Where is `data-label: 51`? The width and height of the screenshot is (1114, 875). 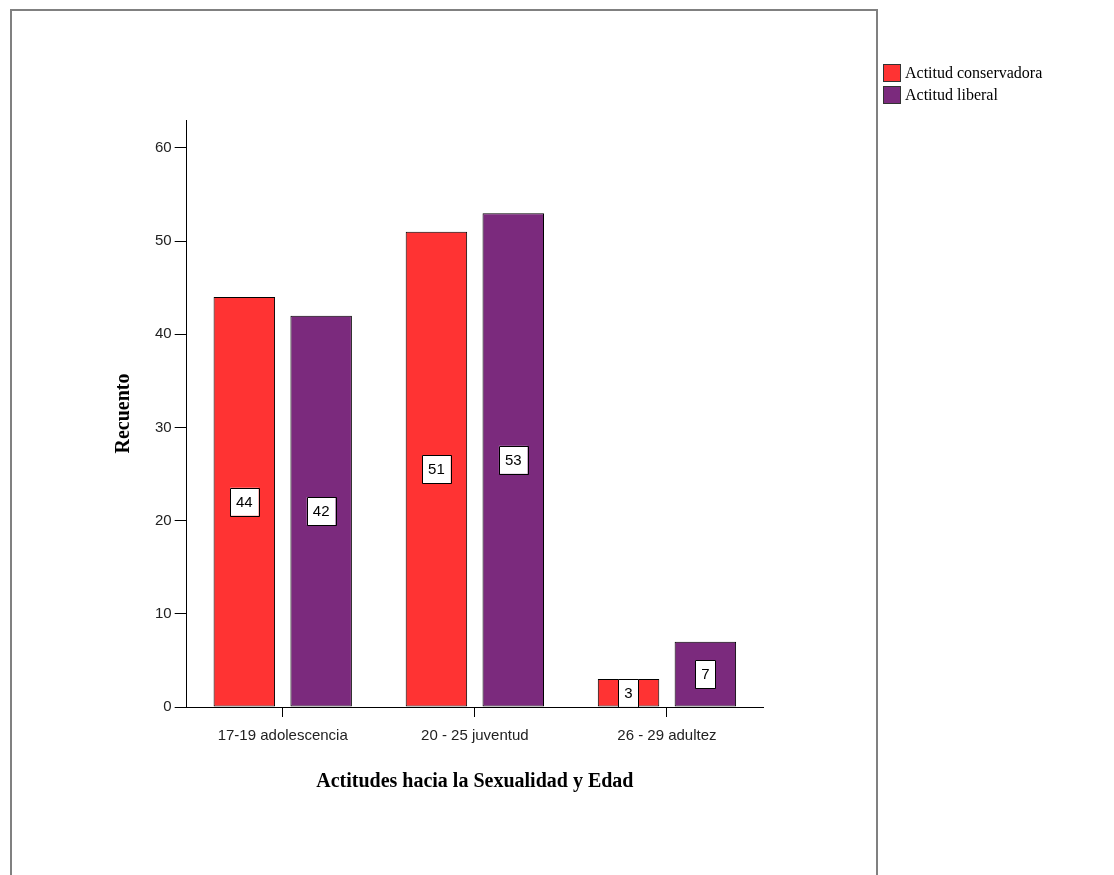 data-label: 51 is located at coordinates (436, 469).